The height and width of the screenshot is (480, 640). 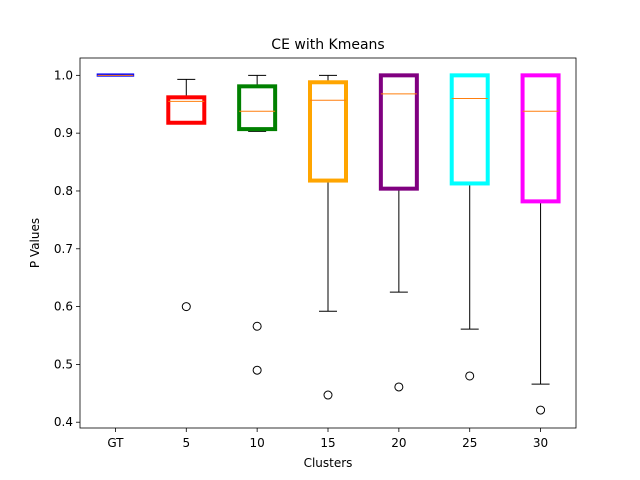 What do you see at coordinates (63, 133) in the screenshot?
I see `y-tick-label: 0.9` at bounding box center [63, 133].